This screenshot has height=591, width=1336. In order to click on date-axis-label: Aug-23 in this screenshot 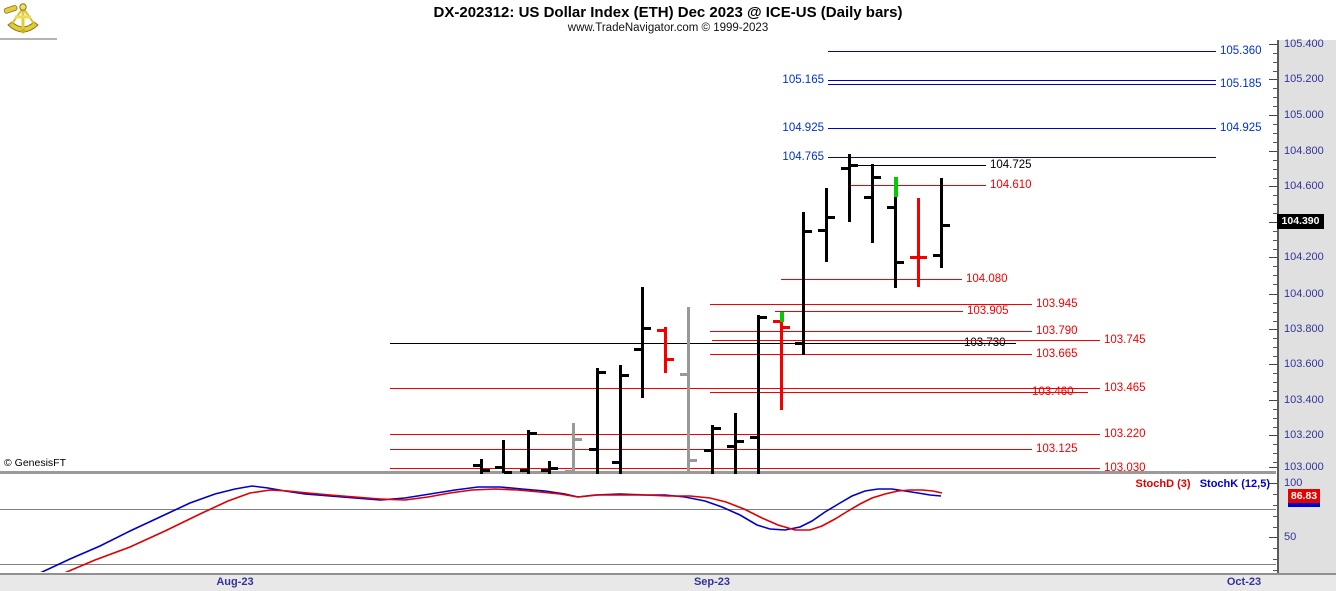, I will do `click(235, 582)`.